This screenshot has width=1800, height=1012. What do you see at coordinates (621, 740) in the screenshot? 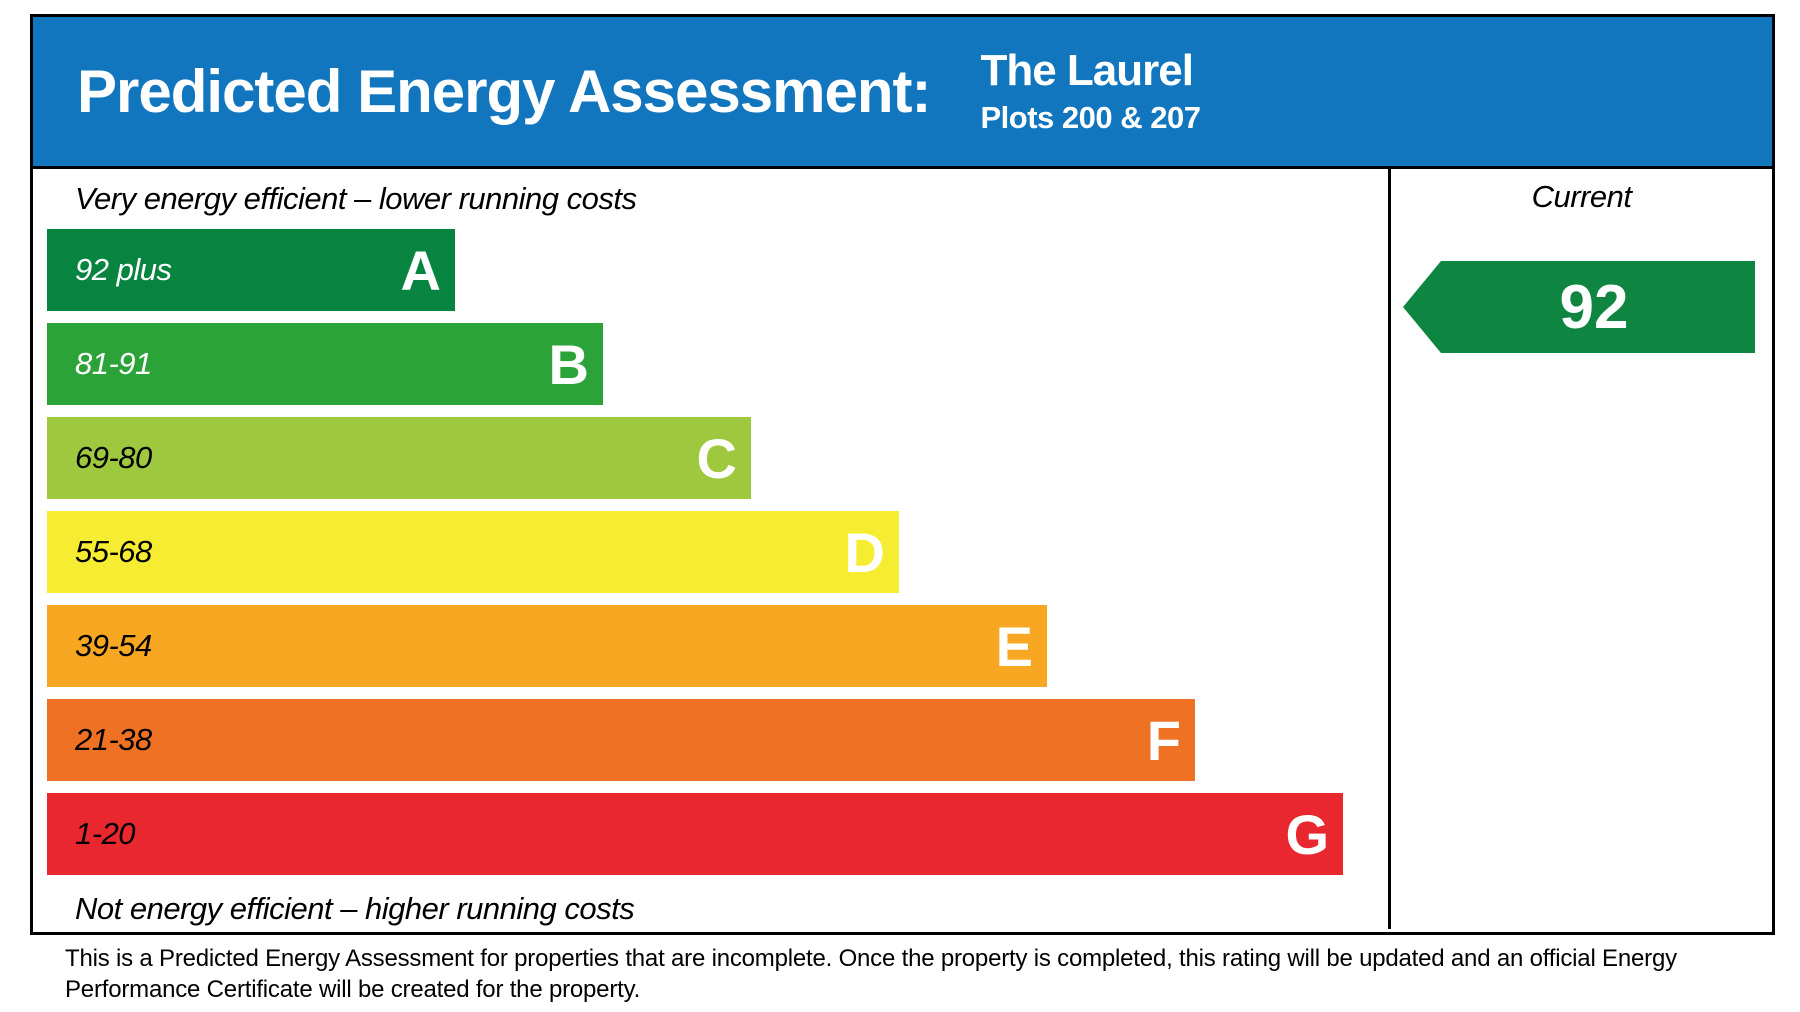
I see `band-row-f: 21-38 F` at bounding box center [621, 740].